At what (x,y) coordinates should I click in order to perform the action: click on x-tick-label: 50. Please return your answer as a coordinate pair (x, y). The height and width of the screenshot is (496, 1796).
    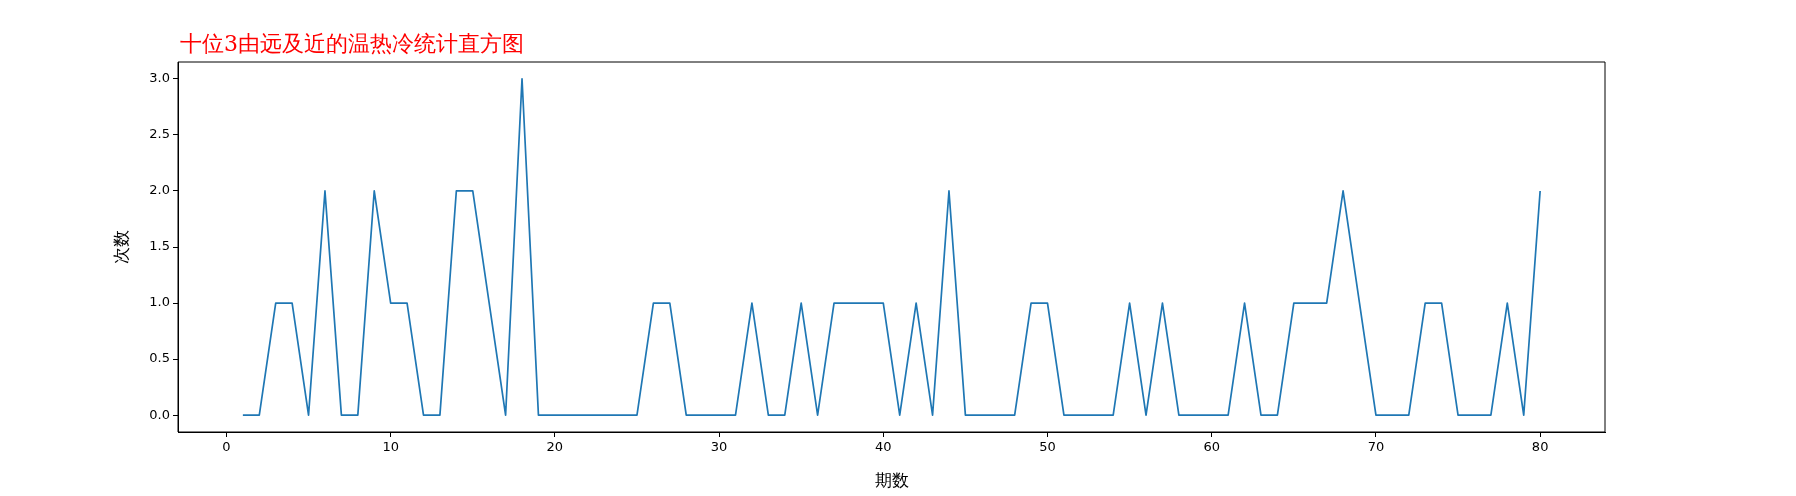
    Looking at the image, I should click on (1047, 447).